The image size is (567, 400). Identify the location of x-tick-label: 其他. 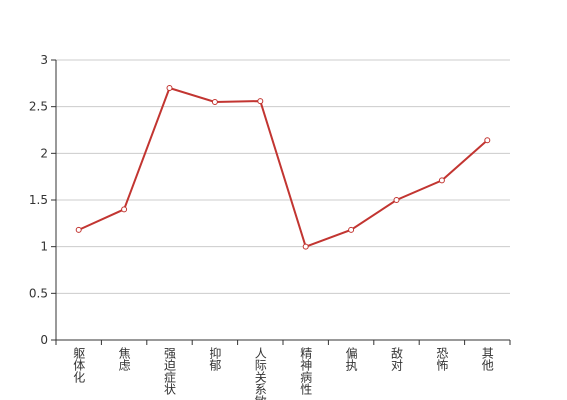
(487, 359).